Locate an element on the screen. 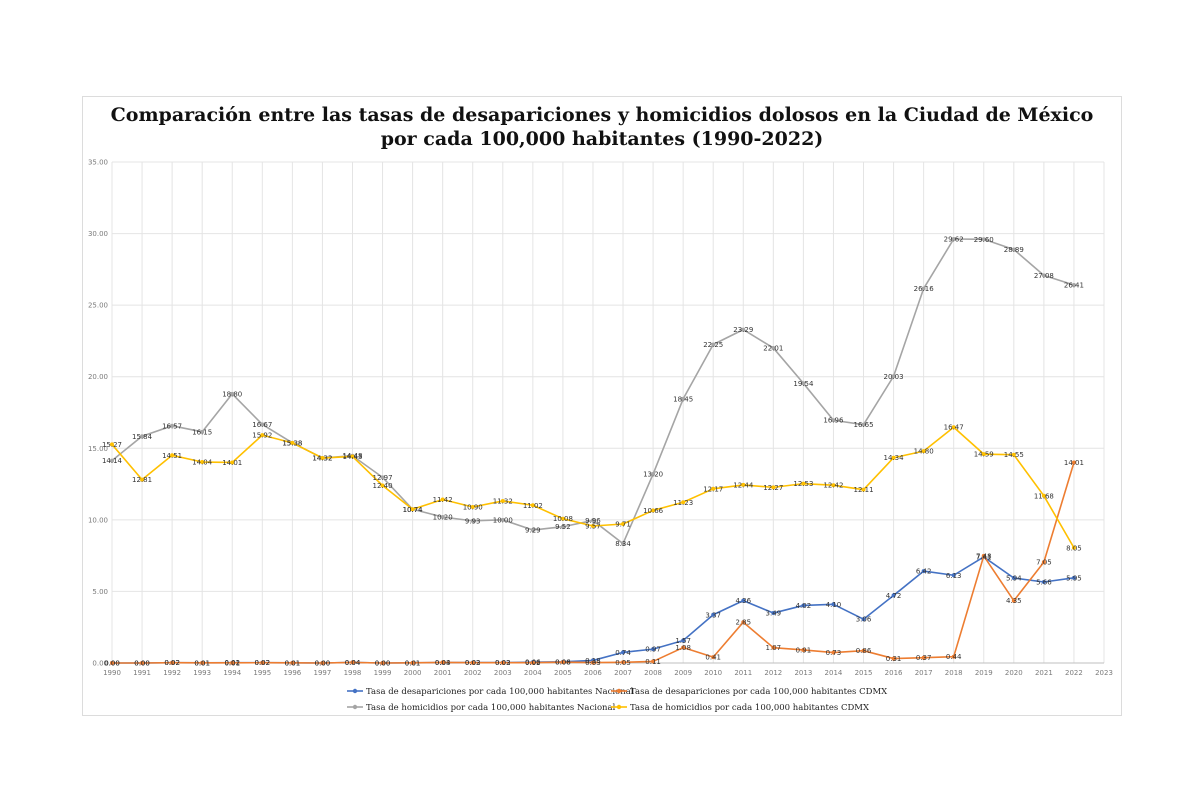 The image size is (1200, 800). data-label: 4.72 is located at coordinates (894, 596).